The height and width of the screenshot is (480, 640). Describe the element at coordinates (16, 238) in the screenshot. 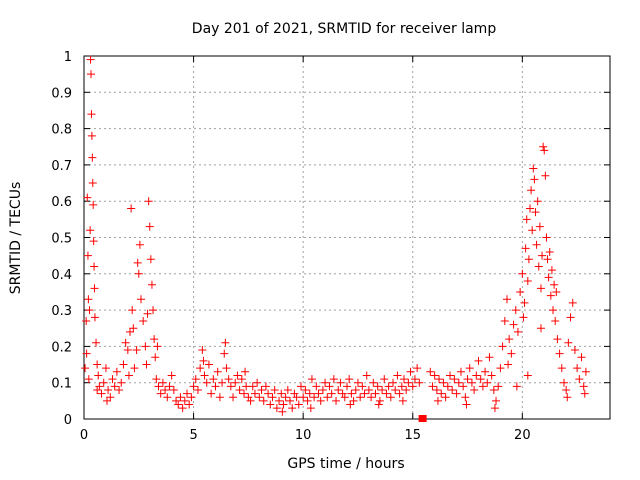

I see `y-axis-label: SRMTID / TECUs` at that location.